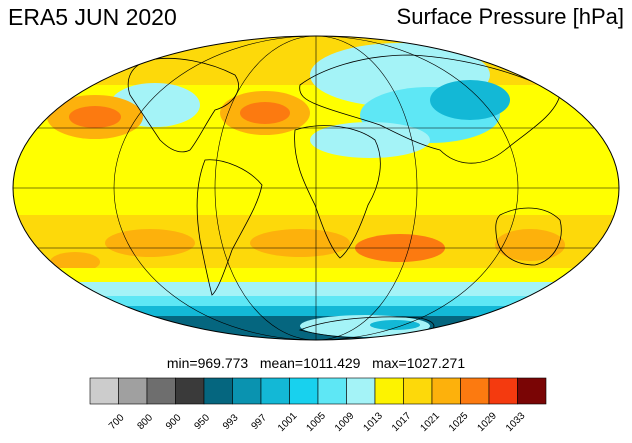 The width and height of the screenshot is (632, 443). I want to click on eurasia-outline, so click(430, 109).